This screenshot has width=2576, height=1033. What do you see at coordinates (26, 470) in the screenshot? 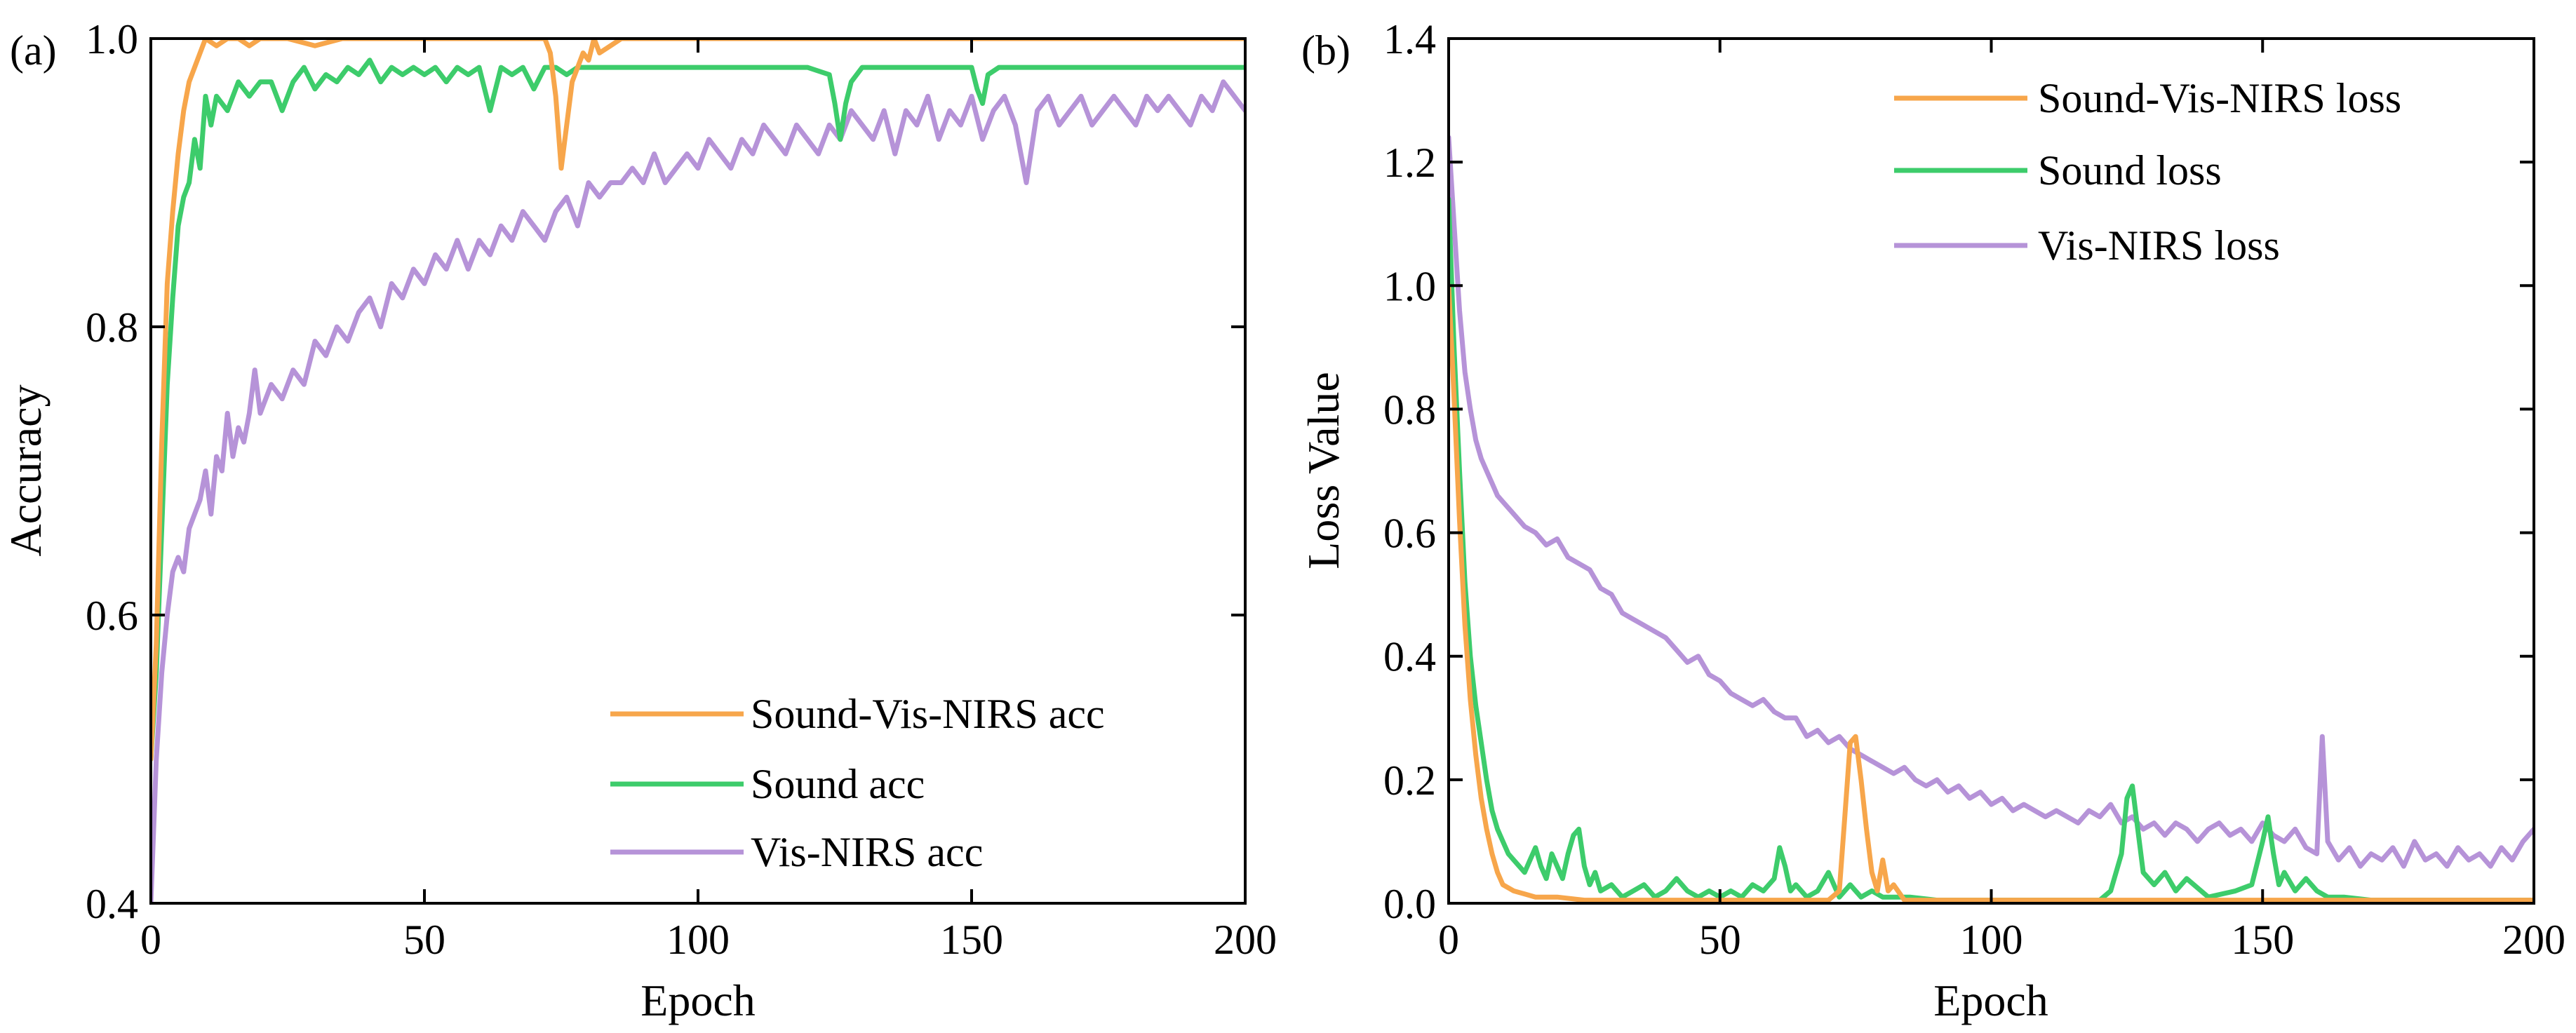
I see `accuracy-y-axis-title: Accuracy` at bounding box center [26, 470].